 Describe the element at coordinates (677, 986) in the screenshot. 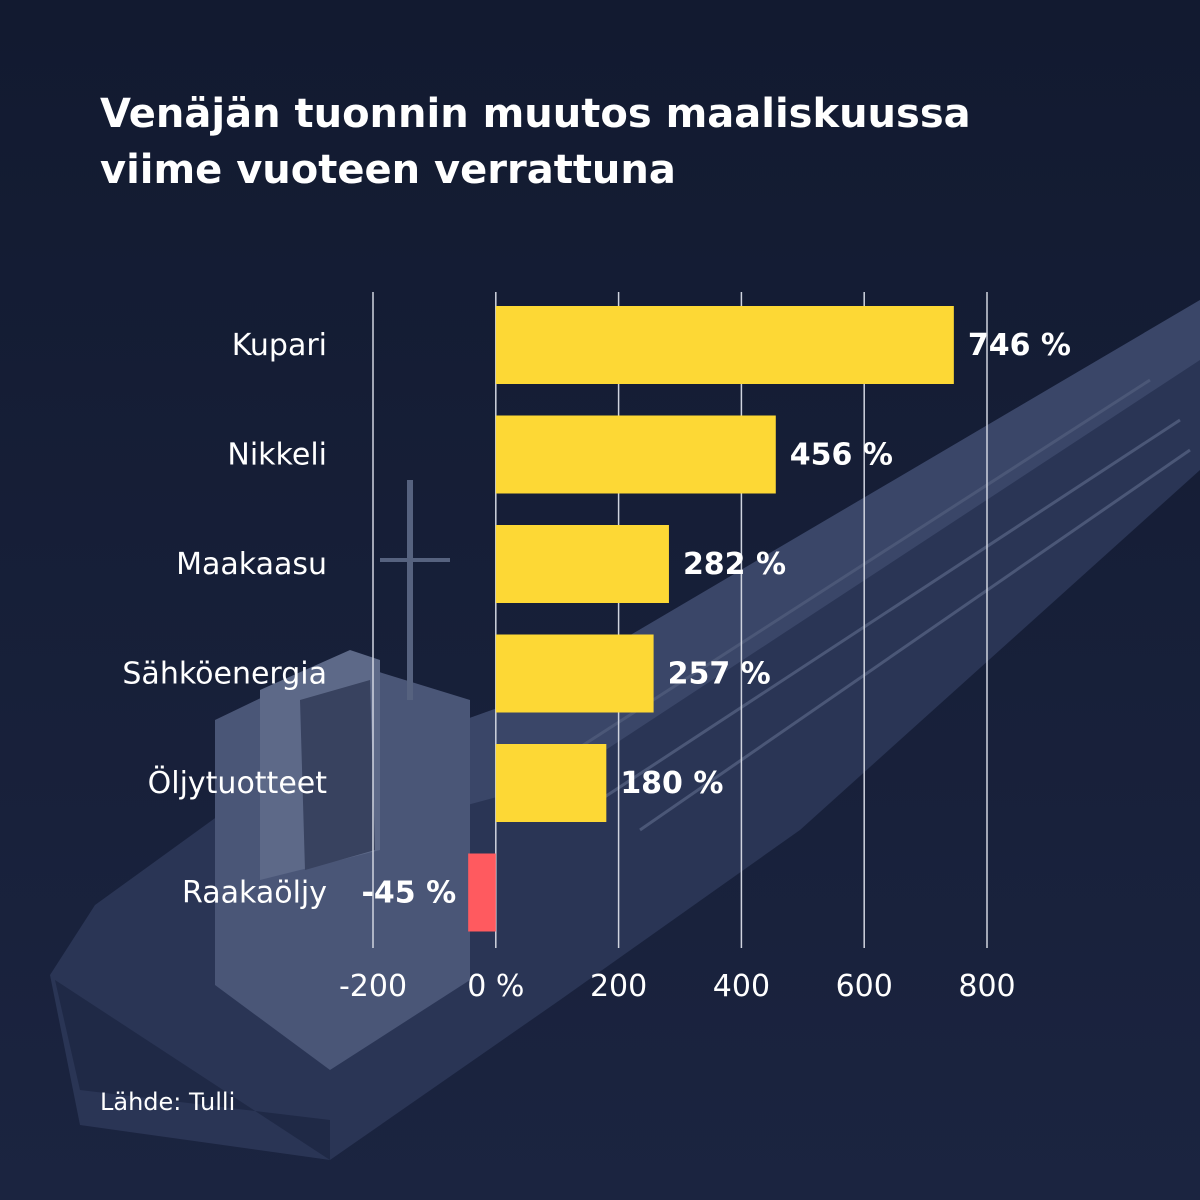

I see `x-axis-ticks: -200 0 % 200 400 600 800` at that location.